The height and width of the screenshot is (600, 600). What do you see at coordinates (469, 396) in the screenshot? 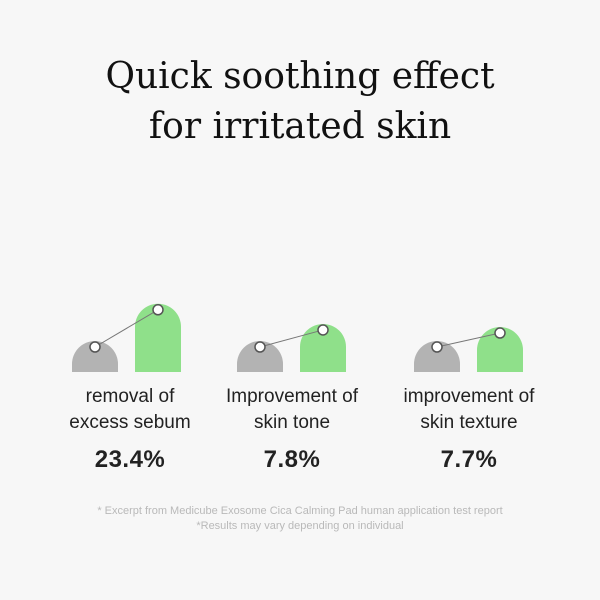
I see `stat-label-line-1: improvement of` at bounding box center [469, 396].